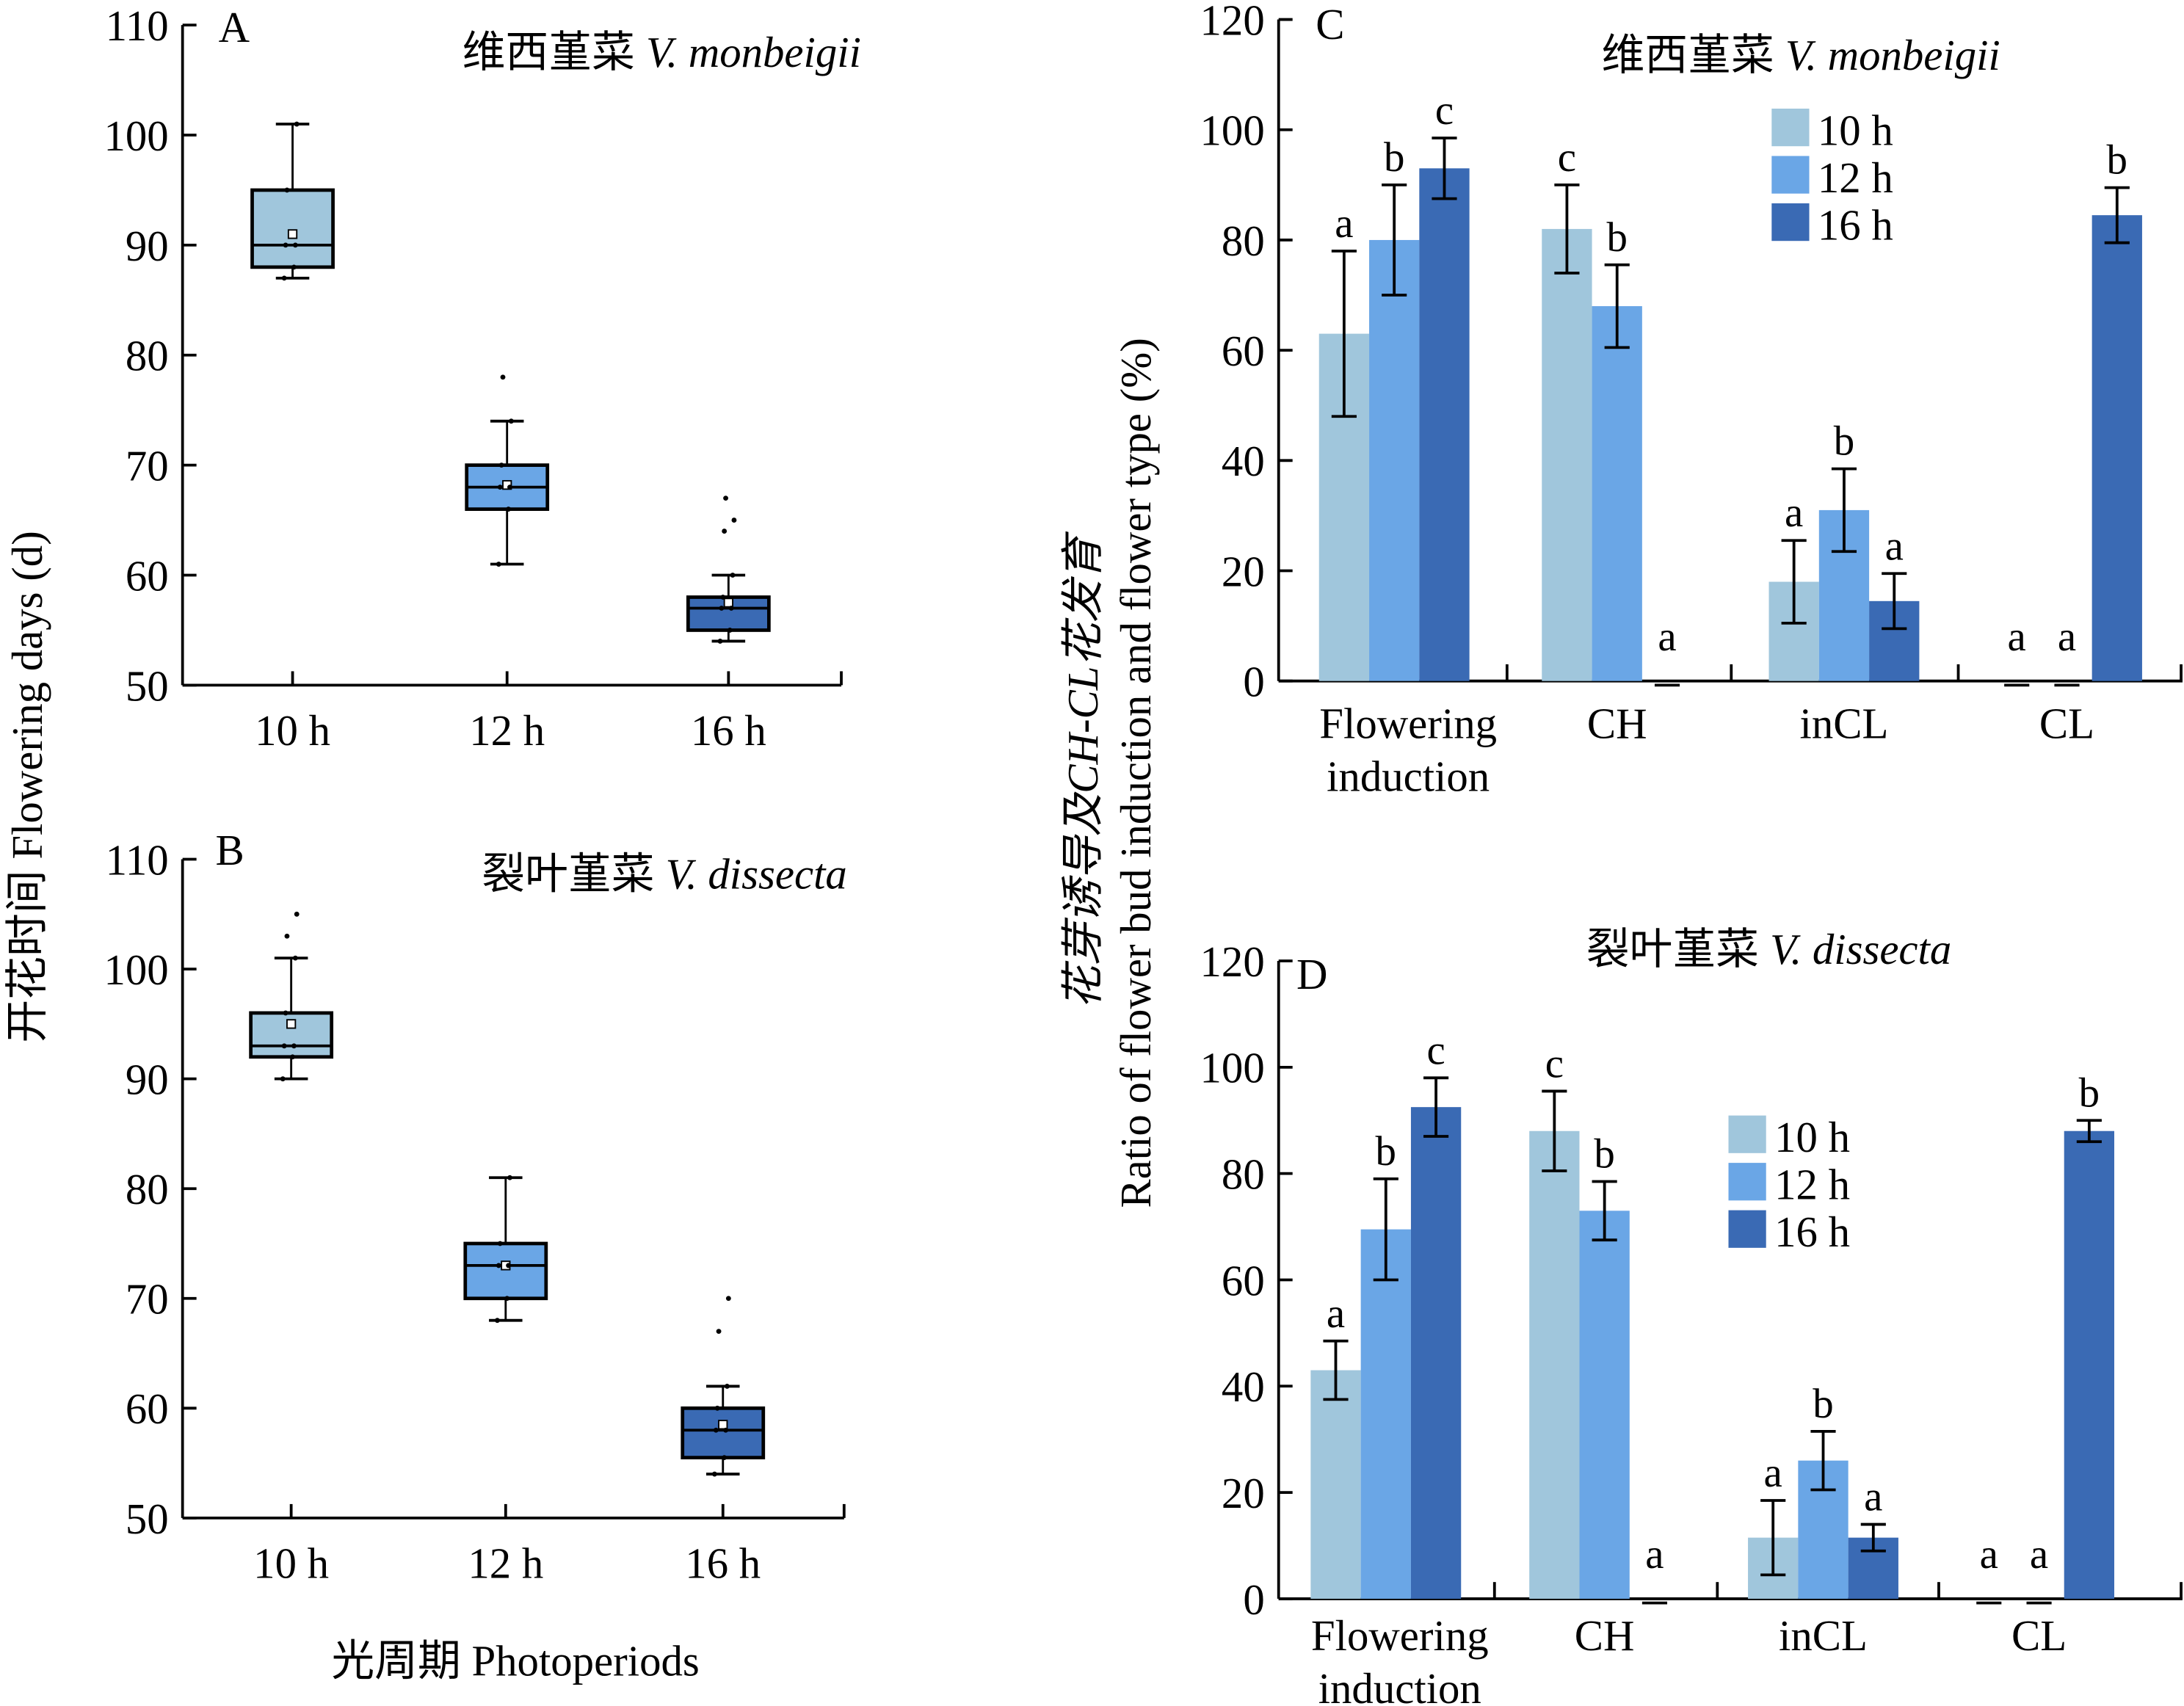 The height and width of the screenshot is (1706, 2184). Describe the element at coordinates (506, 1271) in the screenshot. I see `box-12h` at that location.